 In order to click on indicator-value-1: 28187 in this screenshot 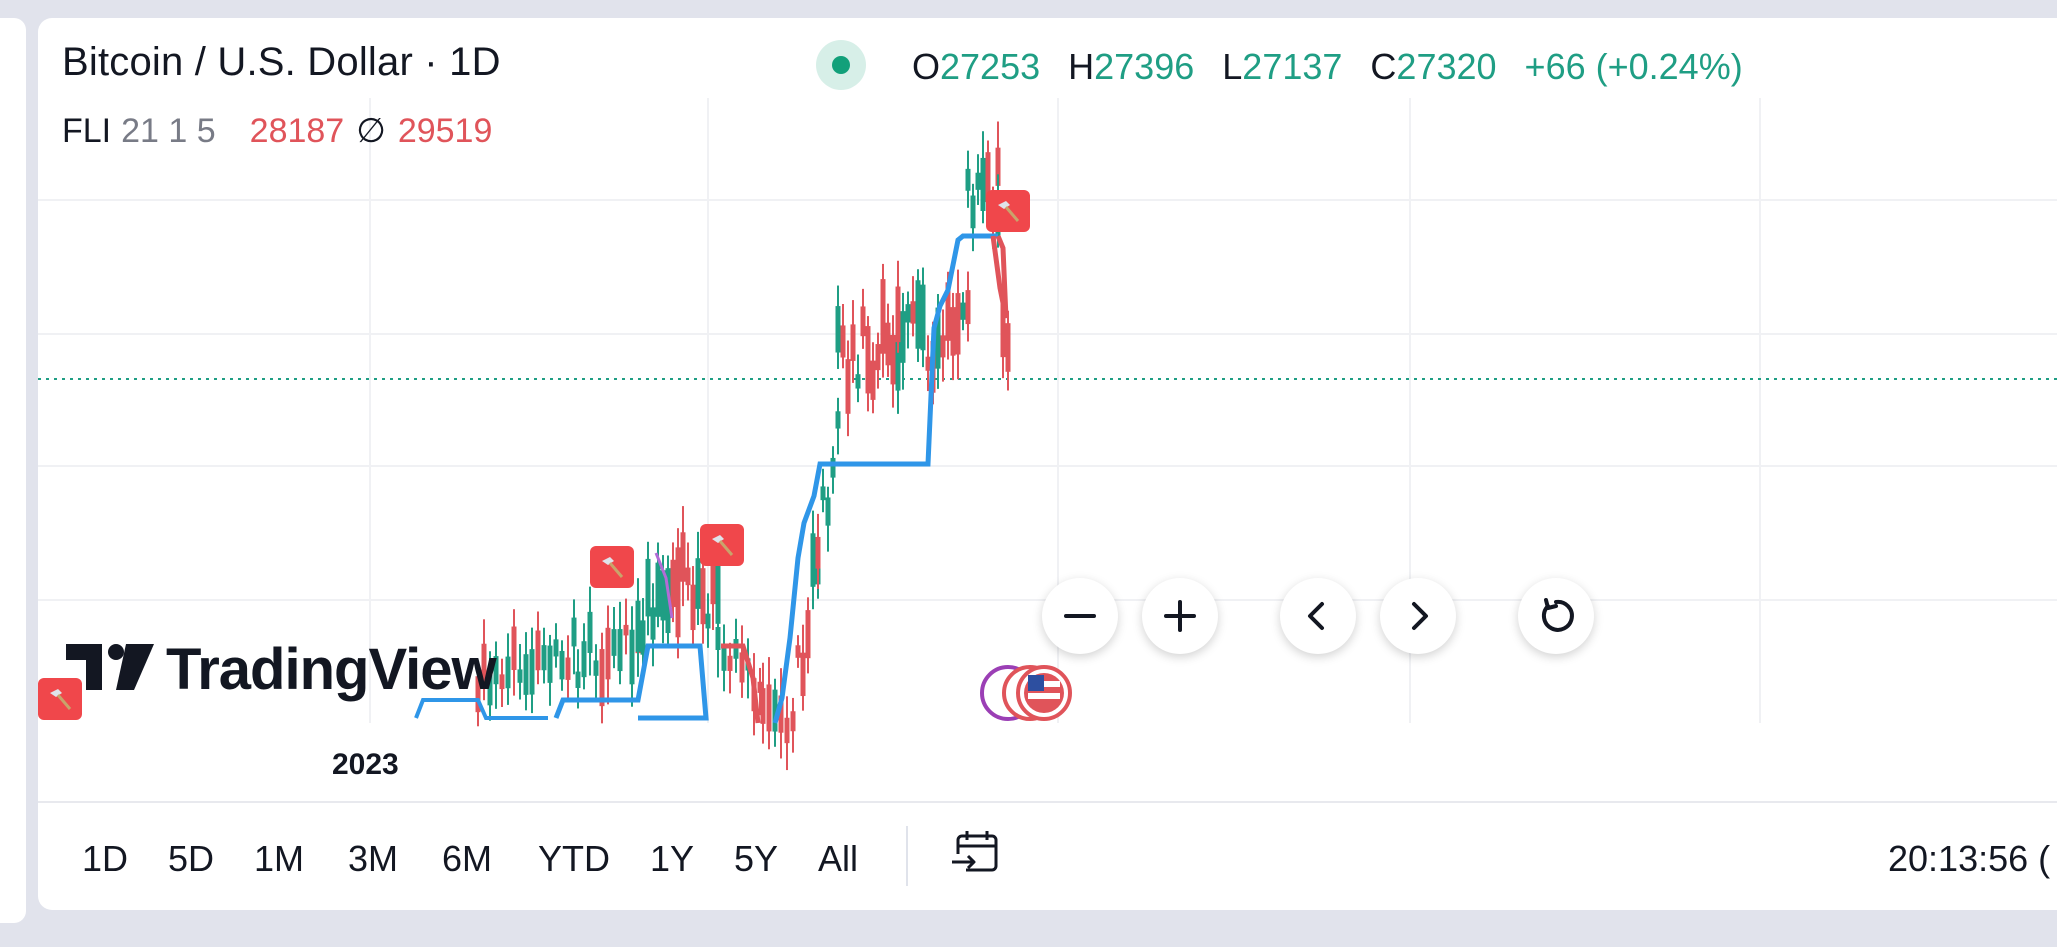, I will do `click(297, 131)`.